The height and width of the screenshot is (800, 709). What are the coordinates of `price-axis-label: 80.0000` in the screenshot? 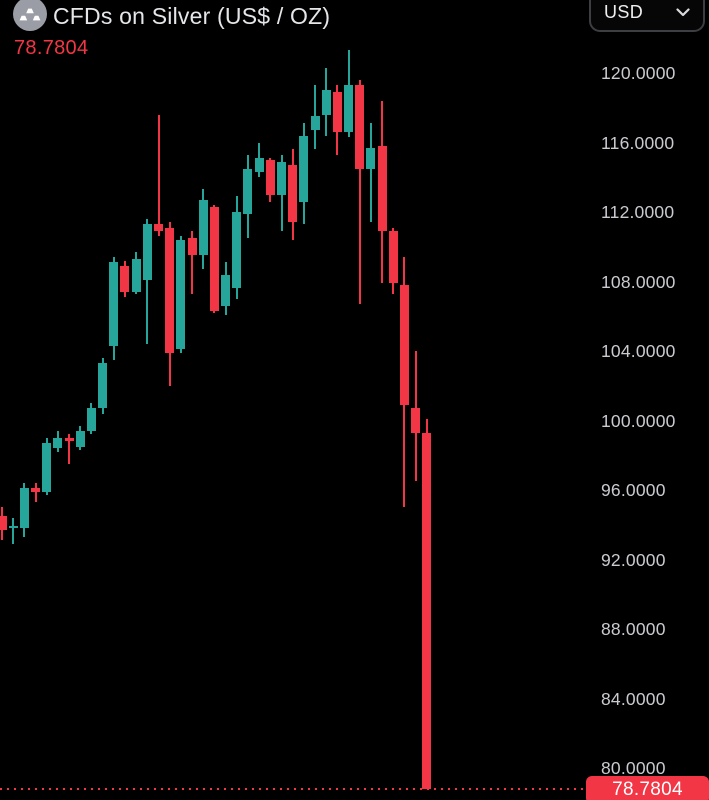 It's located at (633, 768).